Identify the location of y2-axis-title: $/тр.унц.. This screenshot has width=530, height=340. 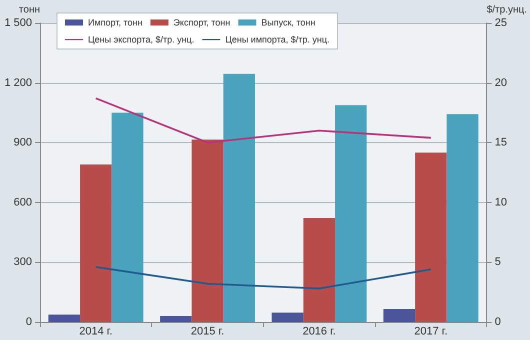
(507, 10).